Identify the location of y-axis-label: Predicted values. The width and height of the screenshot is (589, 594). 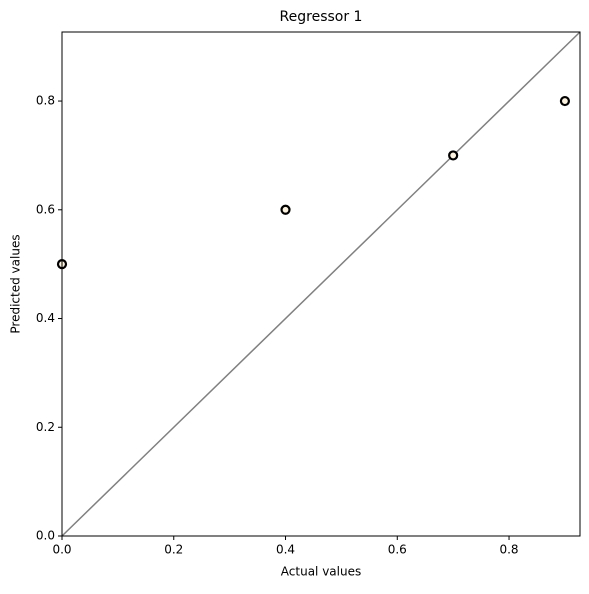
(16, 283).